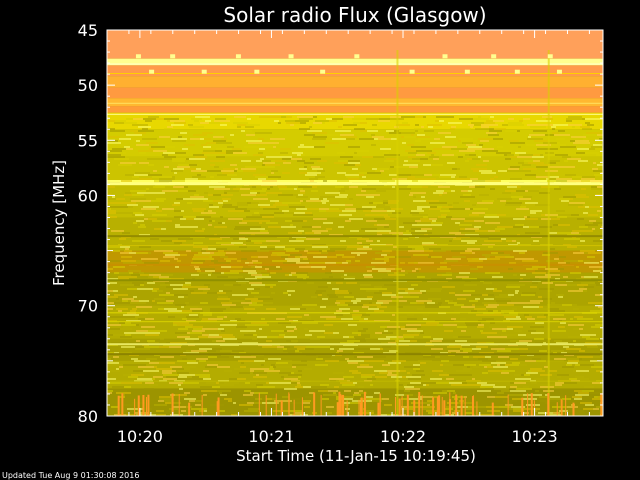  Describe the element at coordinates (88, 306) in the screenshot. I see `y-tick-label: 70` at that location.